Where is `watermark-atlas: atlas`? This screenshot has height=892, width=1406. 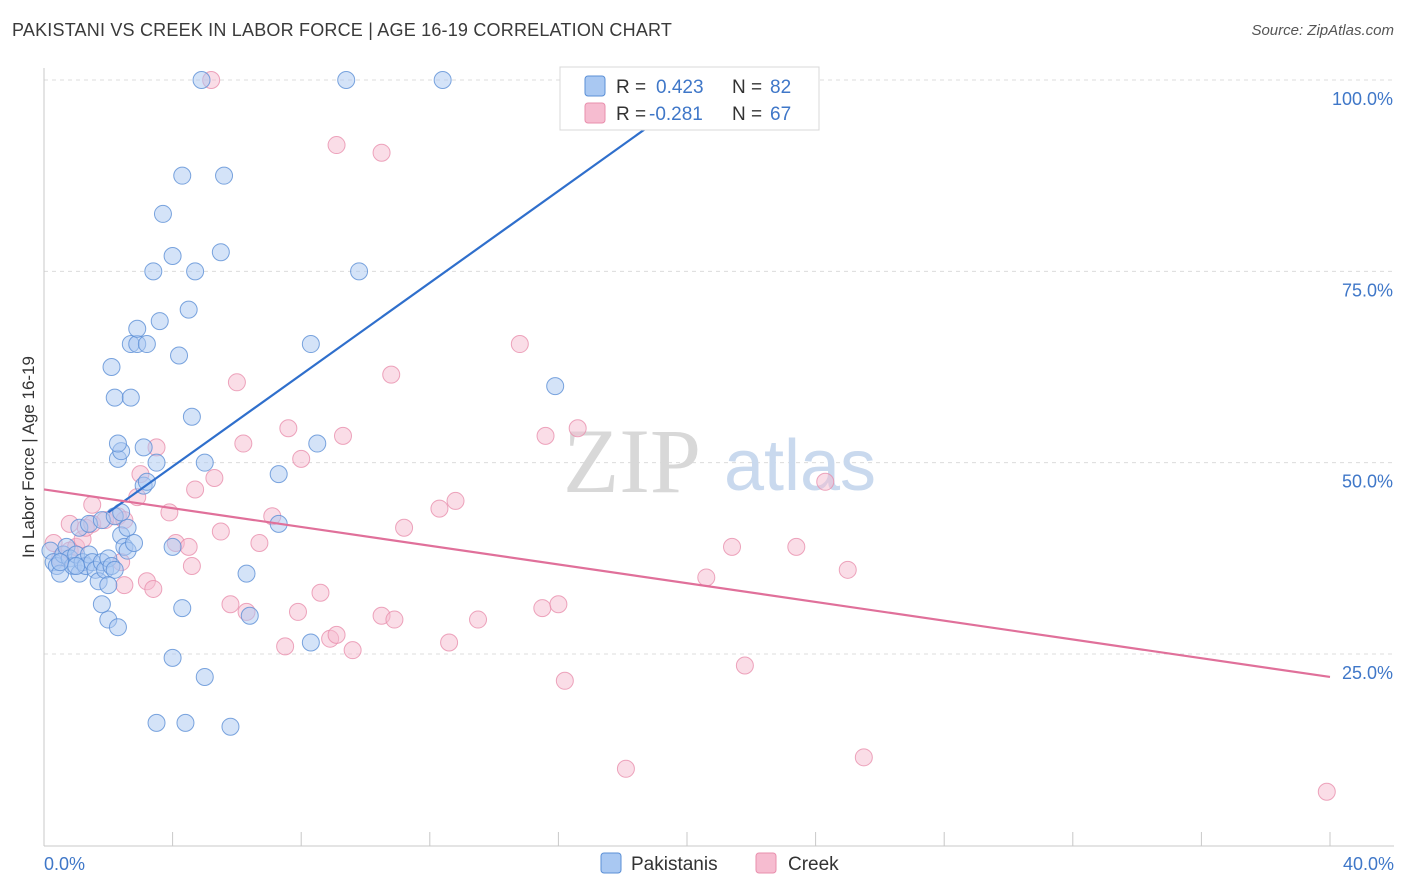
watermark-atlas: atlas is located at coordinates (800, 466).